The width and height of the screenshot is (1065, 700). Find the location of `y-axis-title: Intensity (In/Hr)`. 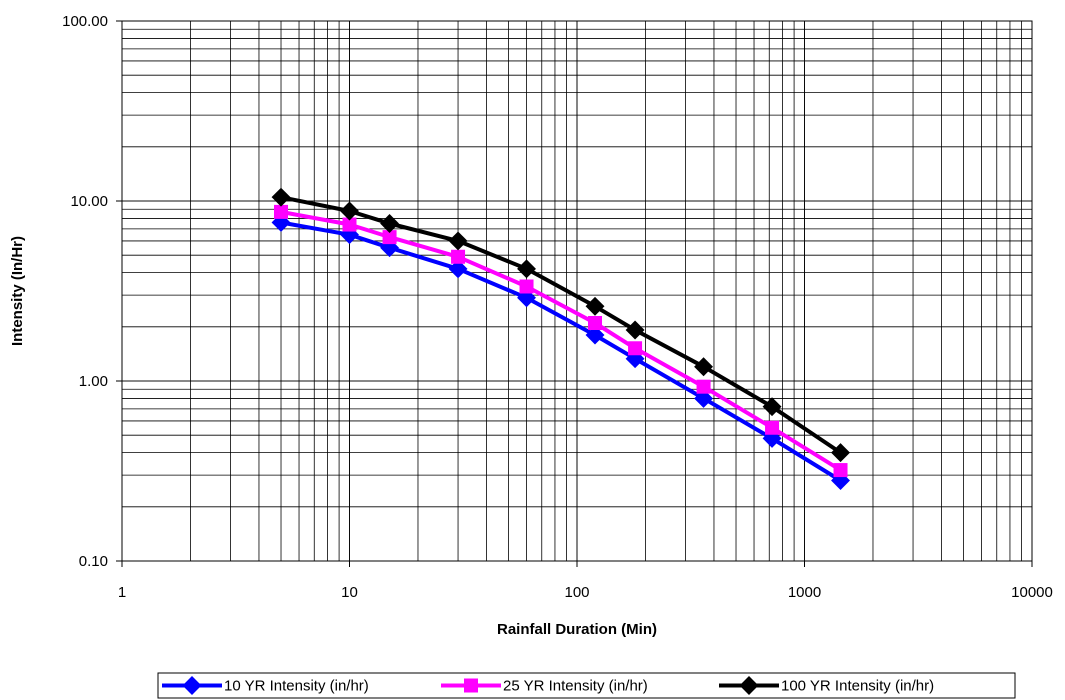

y-axis-title: Intensity (In/Hr) is located at coordinates (17, 291).